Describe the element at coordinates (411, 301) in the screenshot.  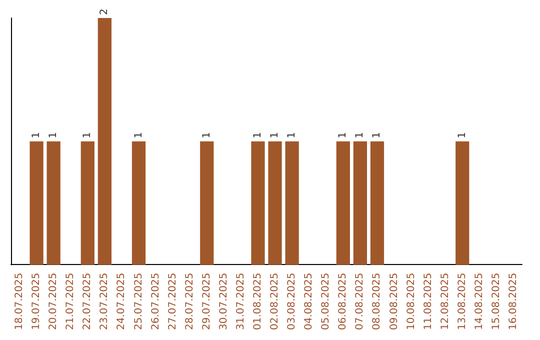
I see `x-tick-label: 10.08.2025` at that location.